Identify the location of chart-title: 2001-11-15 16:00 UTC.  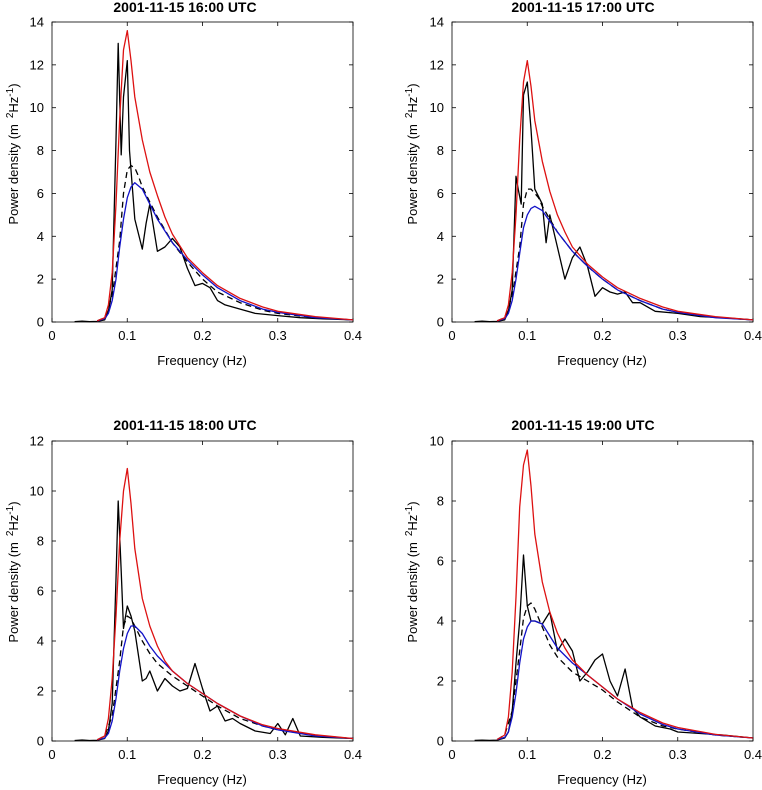
(184, 7).